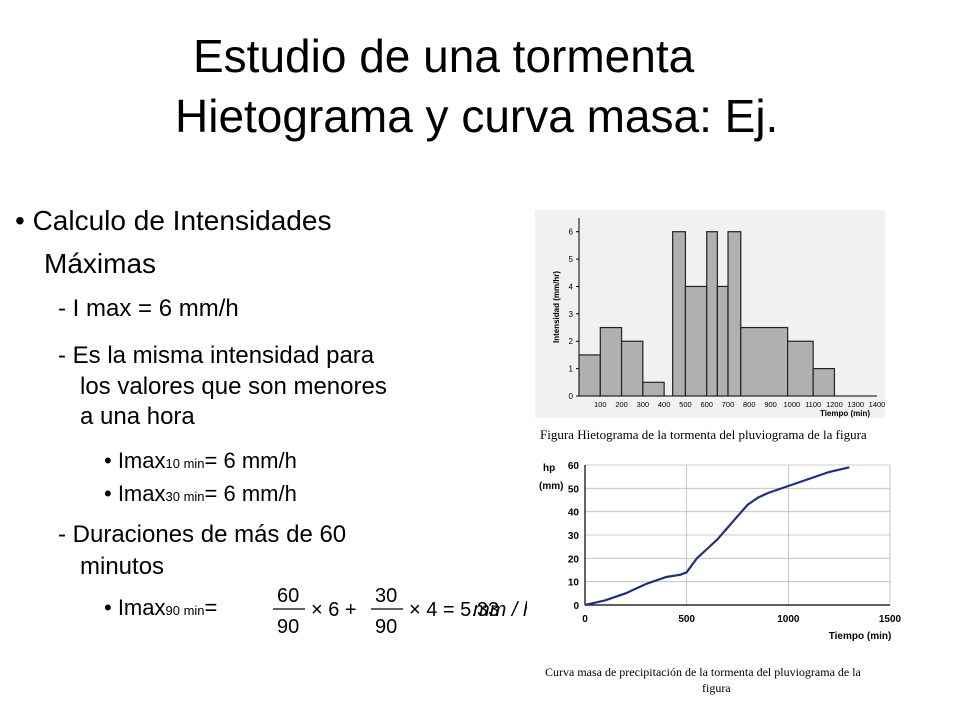 Image resolution: width=960 pixels, height=720 pixels. I want to click on x-tick-label: 1200, so click(834, 404).